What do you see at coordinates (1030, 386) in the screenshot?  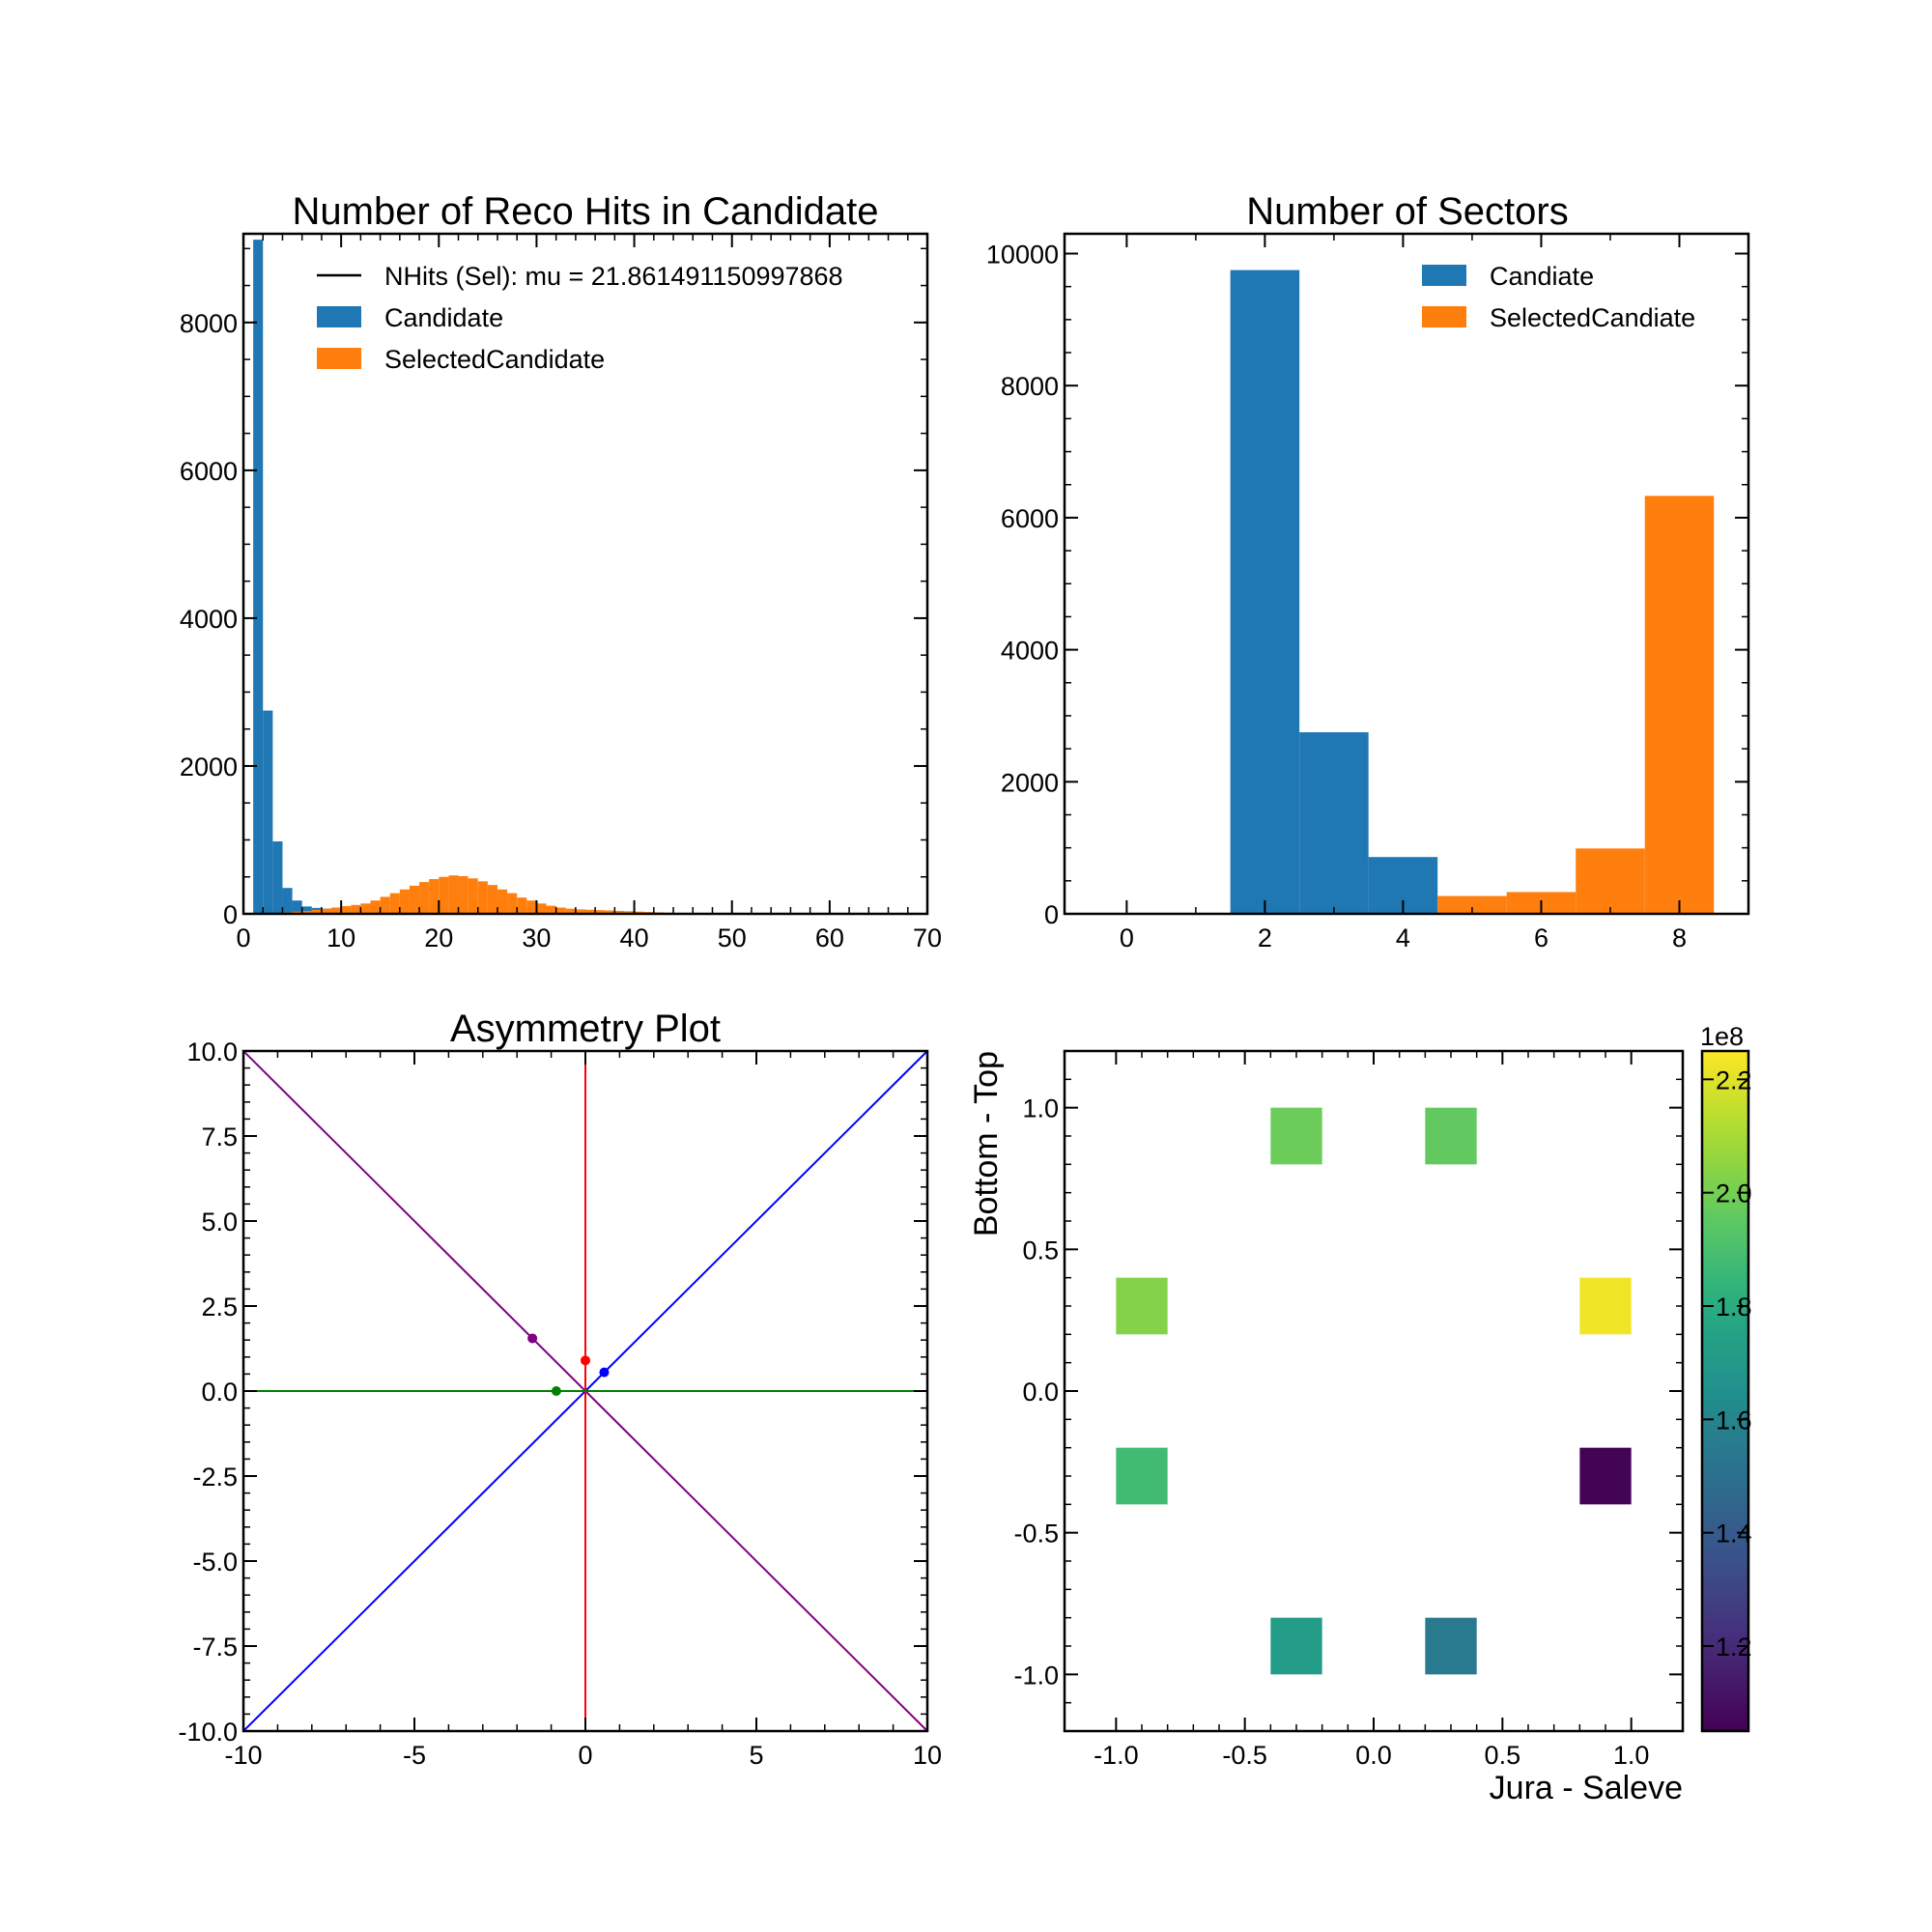 I see `y-tick-label: 8000` at bounding box center [1030, 386].